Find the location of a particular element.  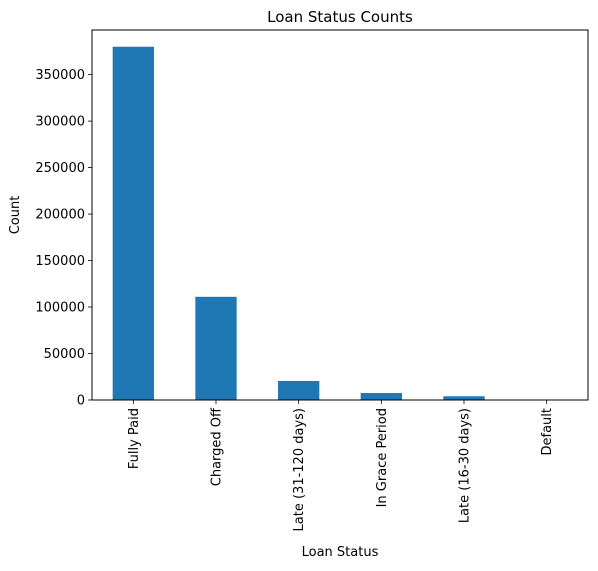

y-tick-label: 250000 is located at coordinates (60, 168).